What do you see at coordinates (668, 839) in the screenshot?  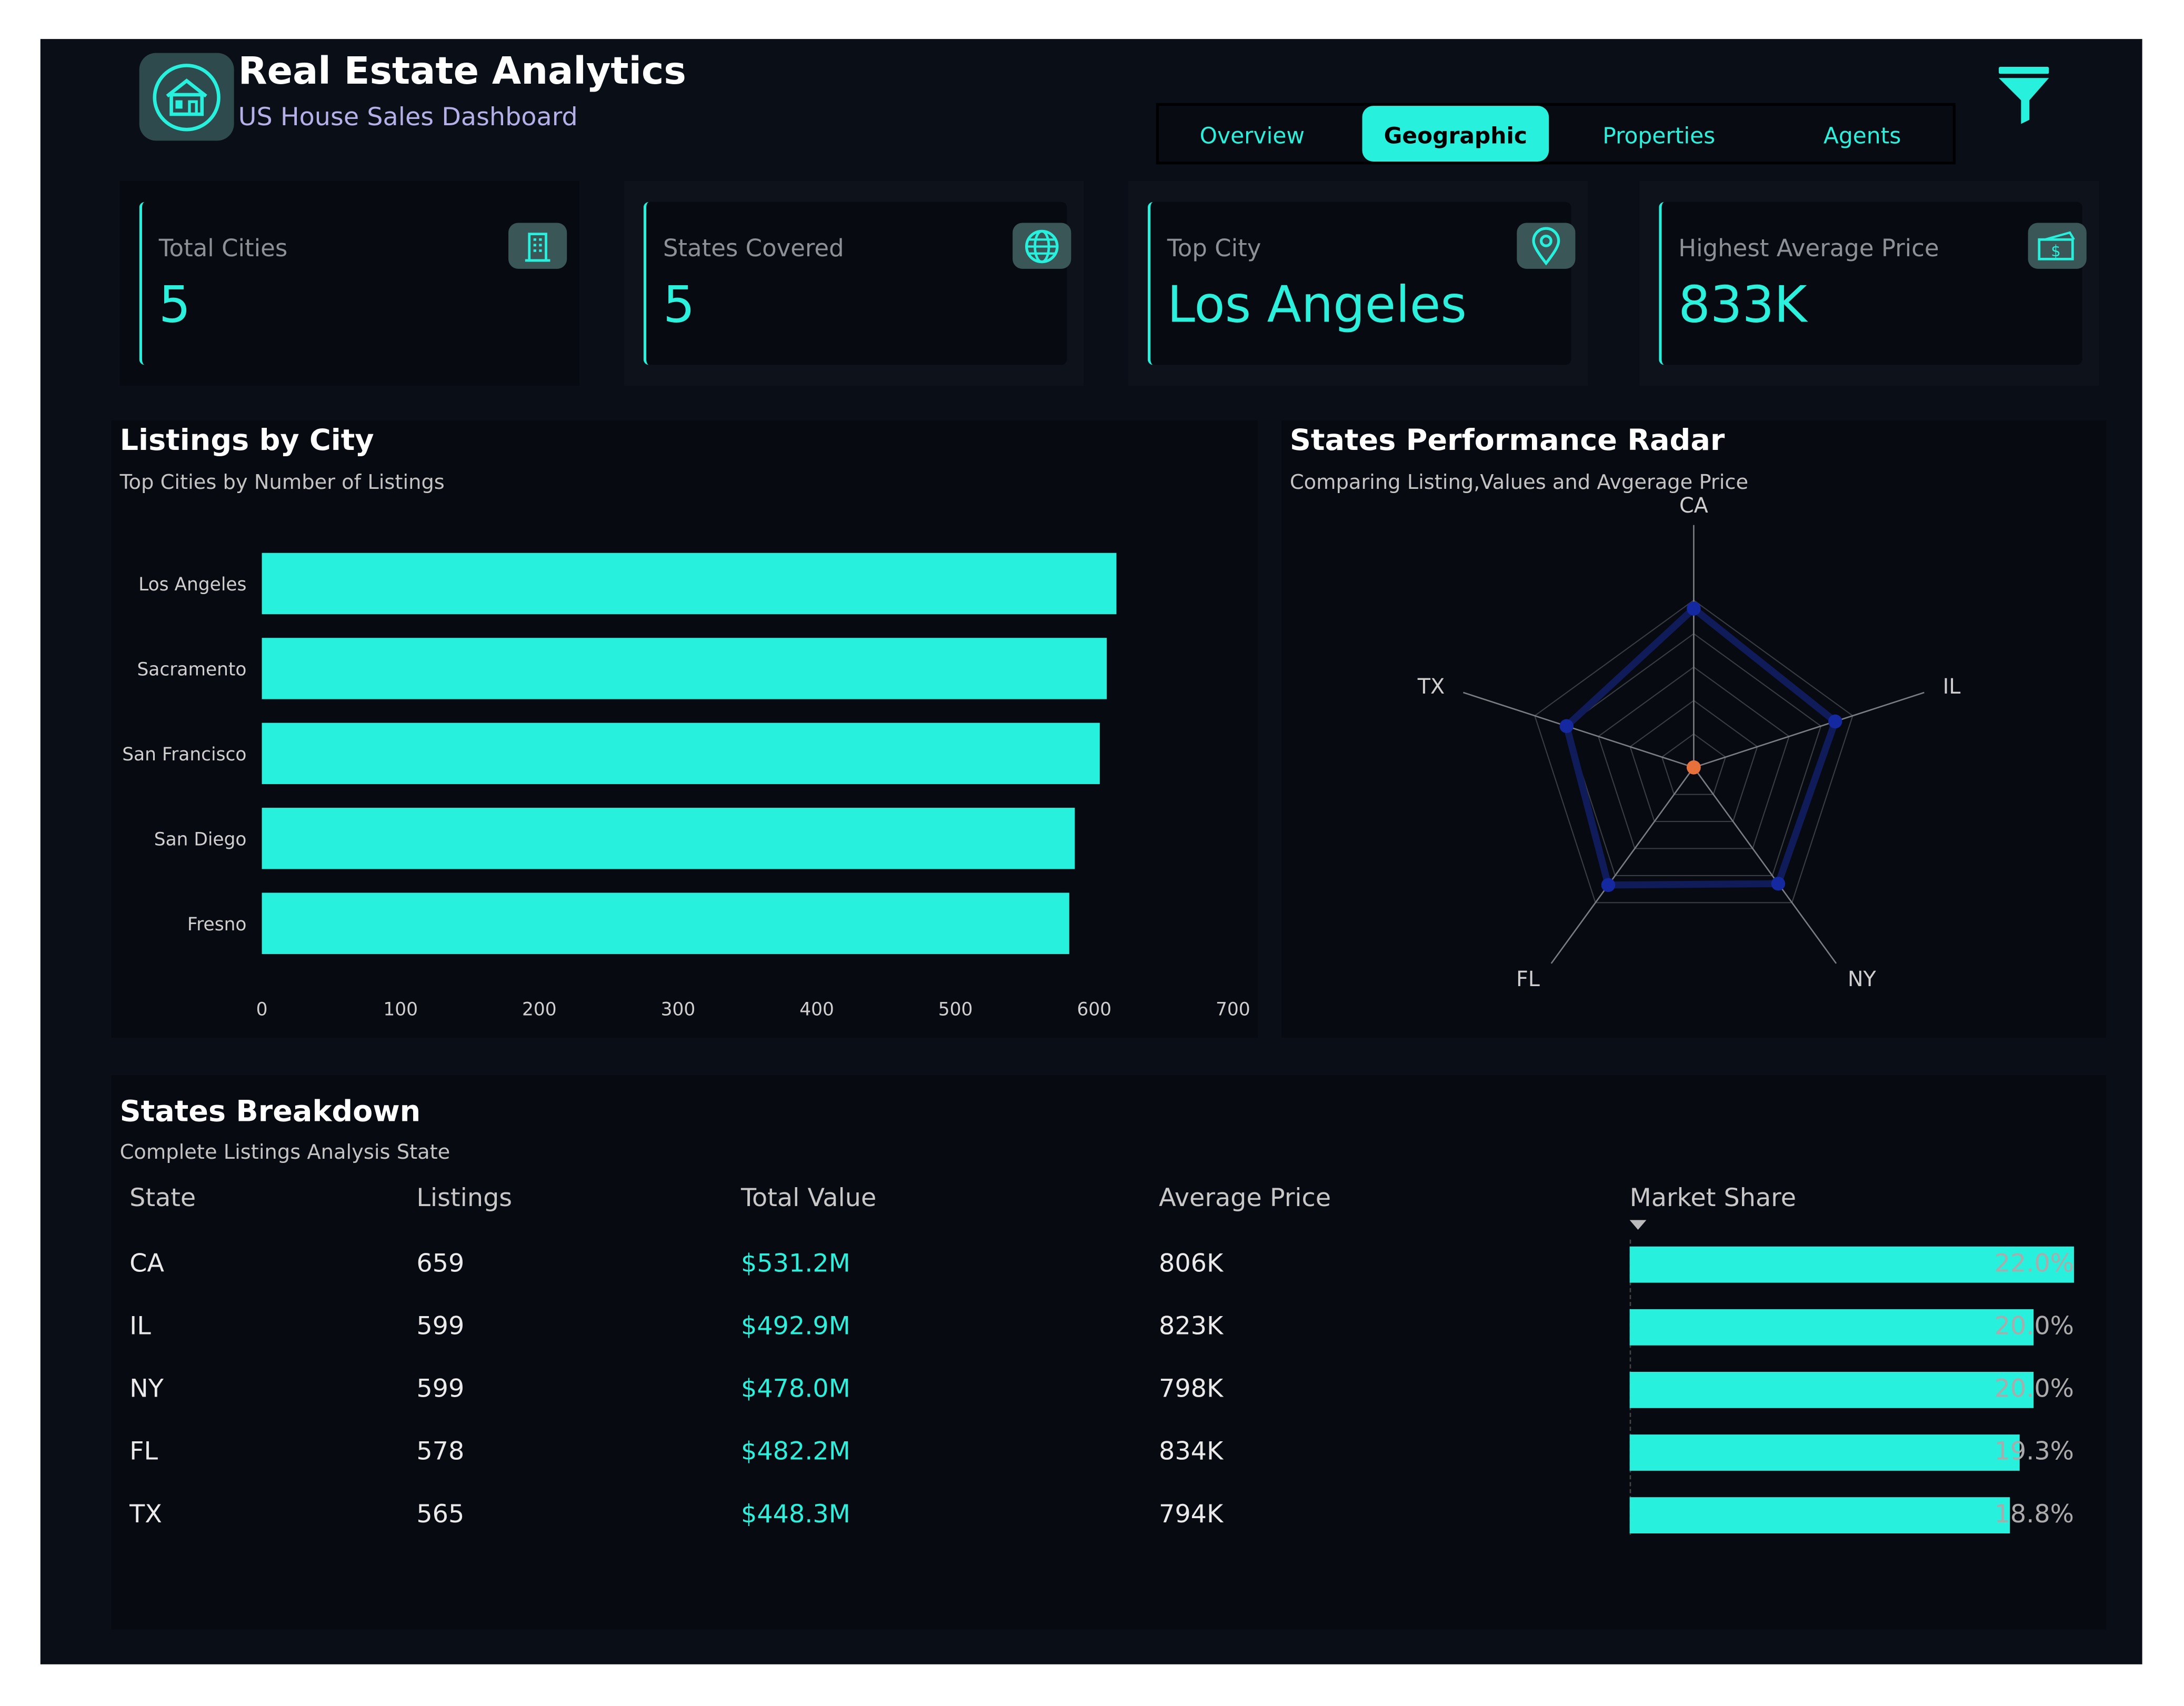 I see `bar-san-diego` at bounding box center [668, 839].